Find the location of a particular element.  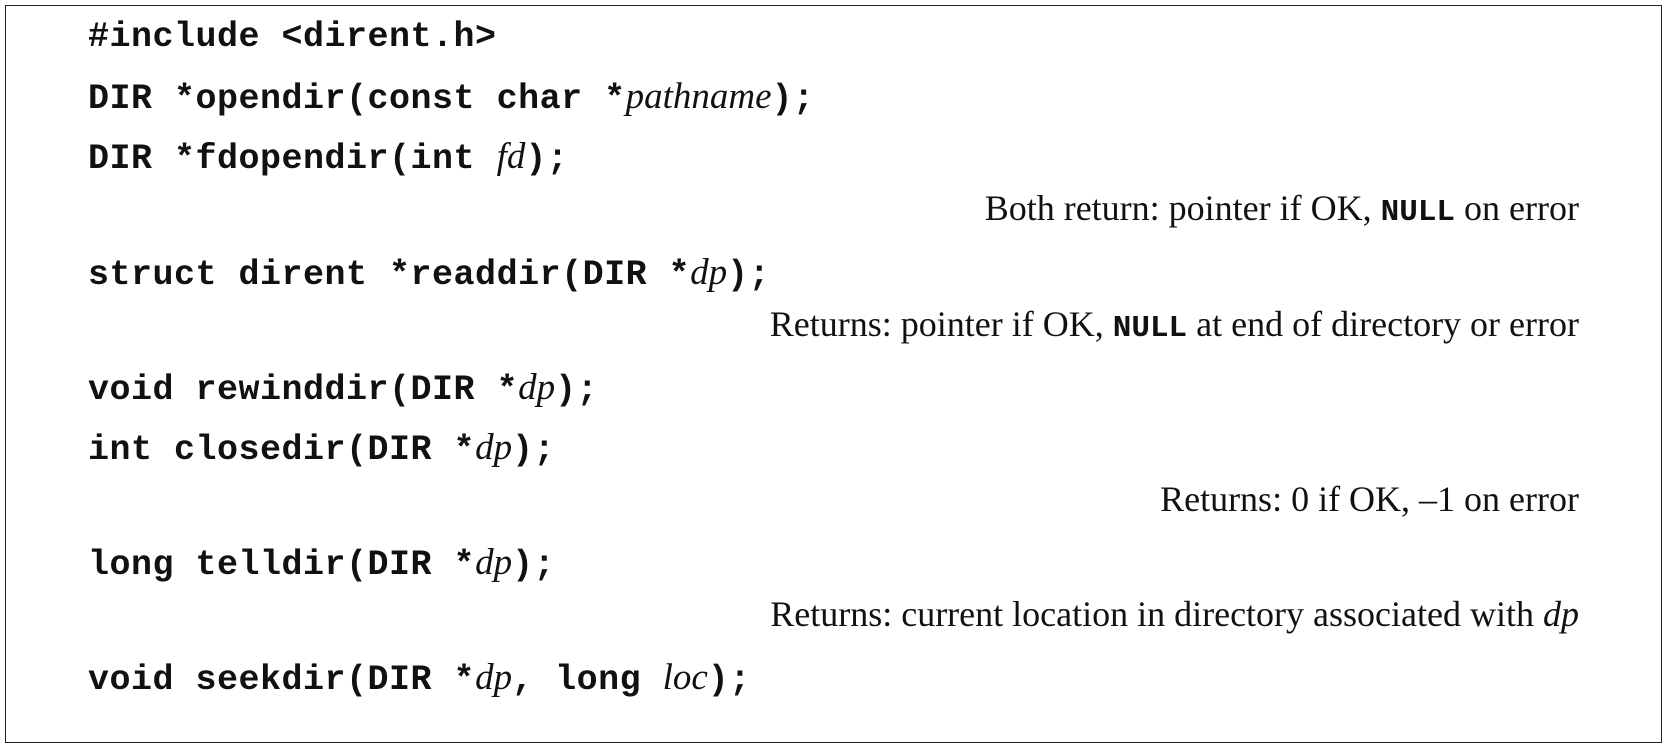

opendir-prototype: DIR *opendir(const char *pathname); is located at coordinates (451, 97).